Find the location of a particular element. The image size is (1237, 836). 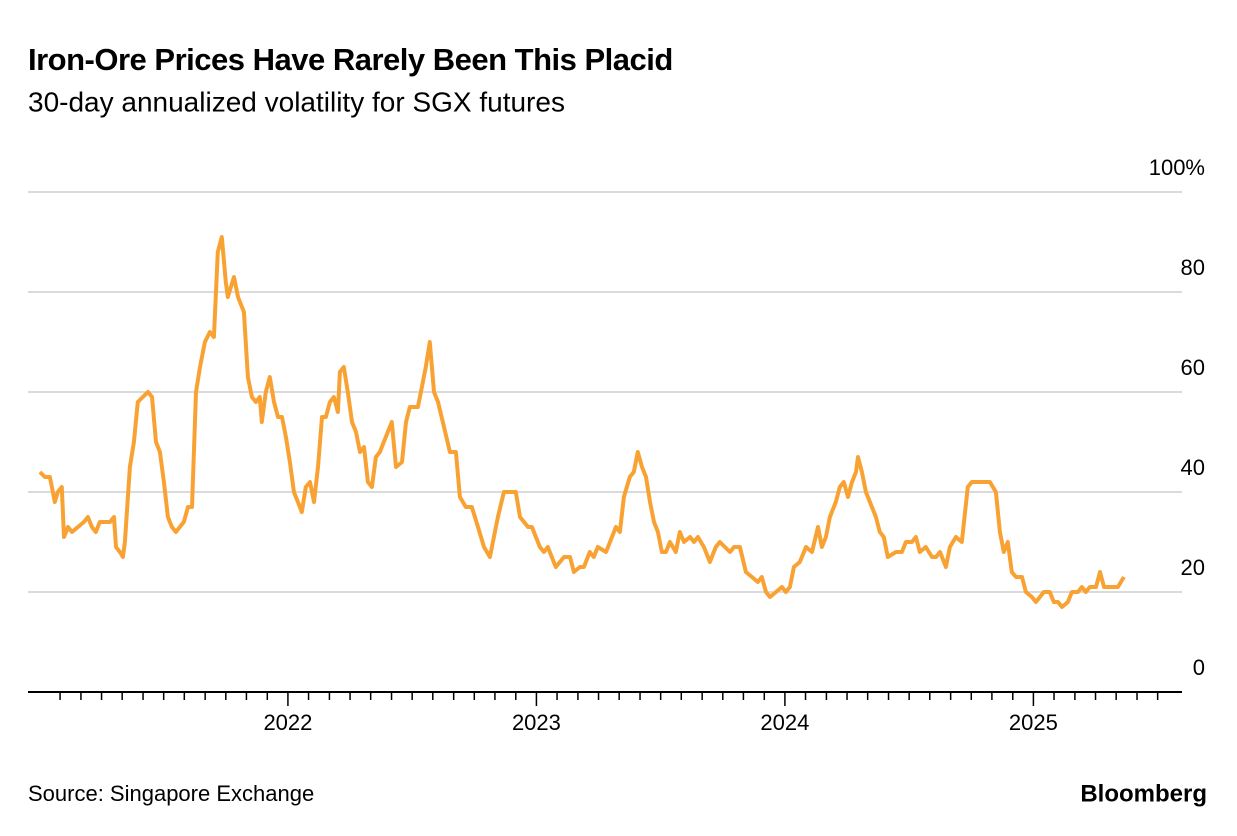

x-tick-label: 2022 is located at coordinates (287, 722).